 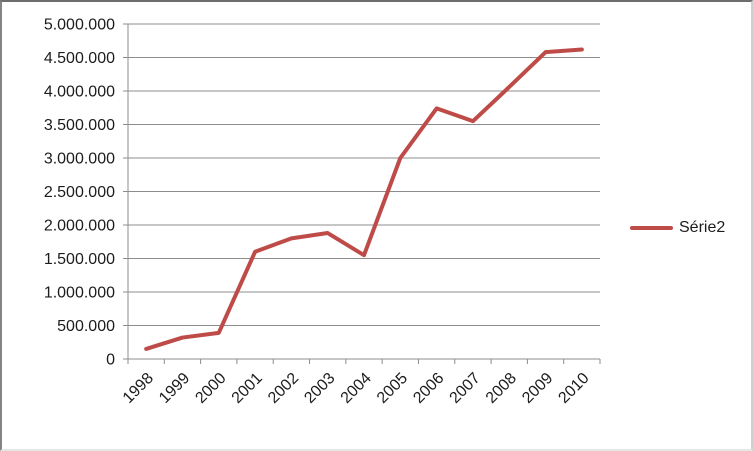 I want to click on y-axis-tick-label: 3.500.000, so click(x=79, y=125).